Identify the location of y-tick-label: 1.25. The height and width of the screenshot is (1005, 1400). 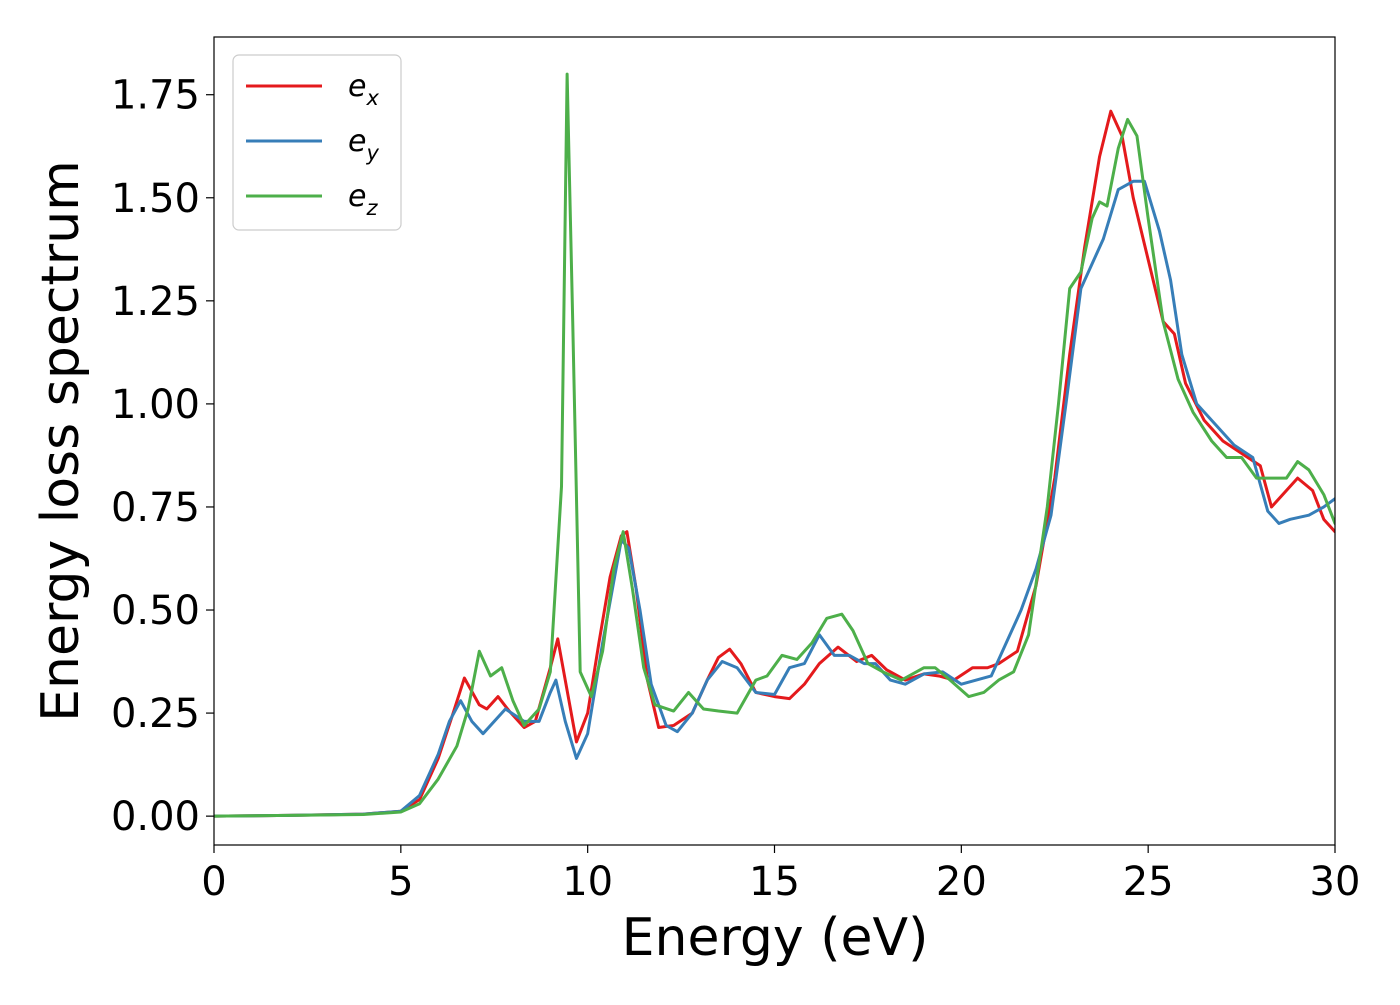
(155, 302).